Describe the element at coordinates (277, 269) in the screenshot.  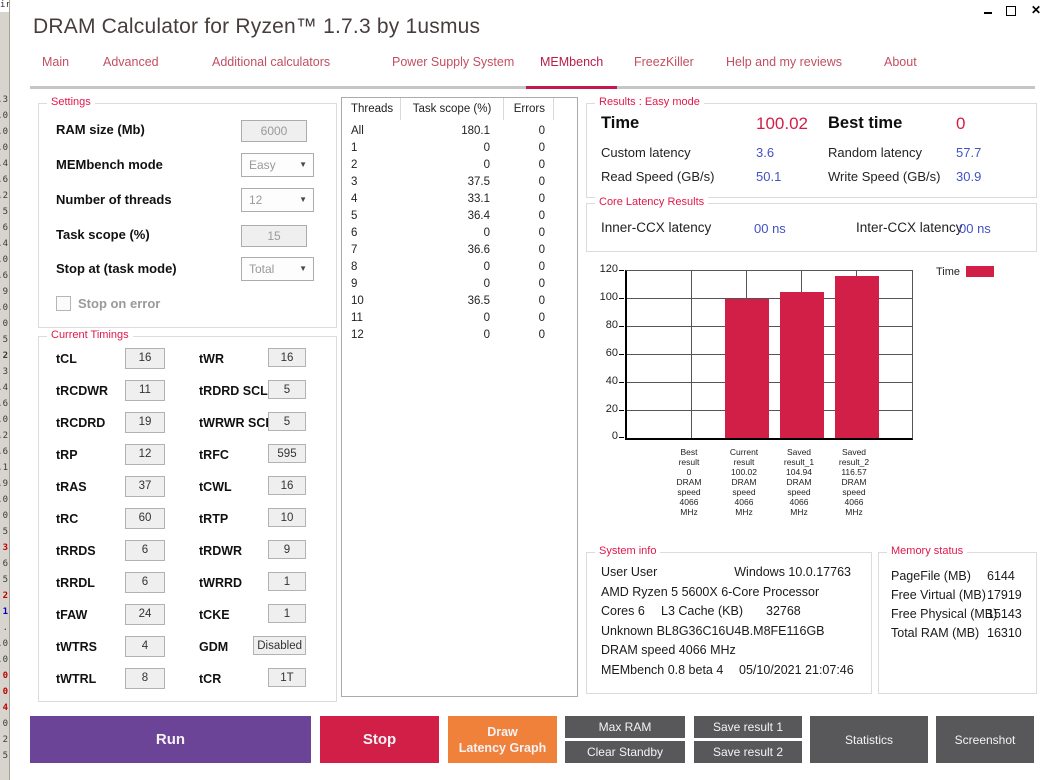
I see `stop-at-select: Total ▼` at that location.